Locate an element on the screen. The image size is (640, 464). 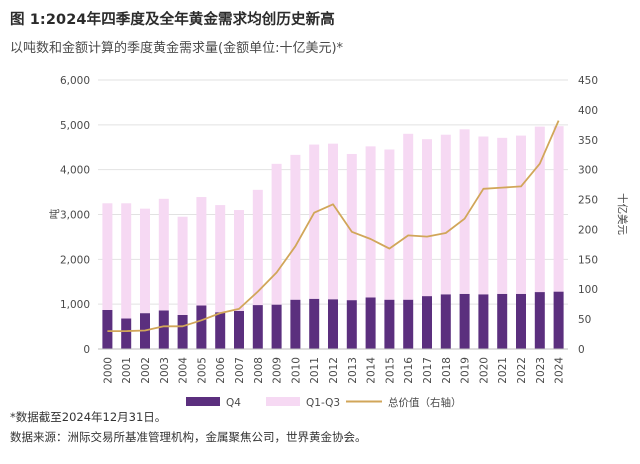
y2-tick-label: 300 is located at coordinates (588, 171).